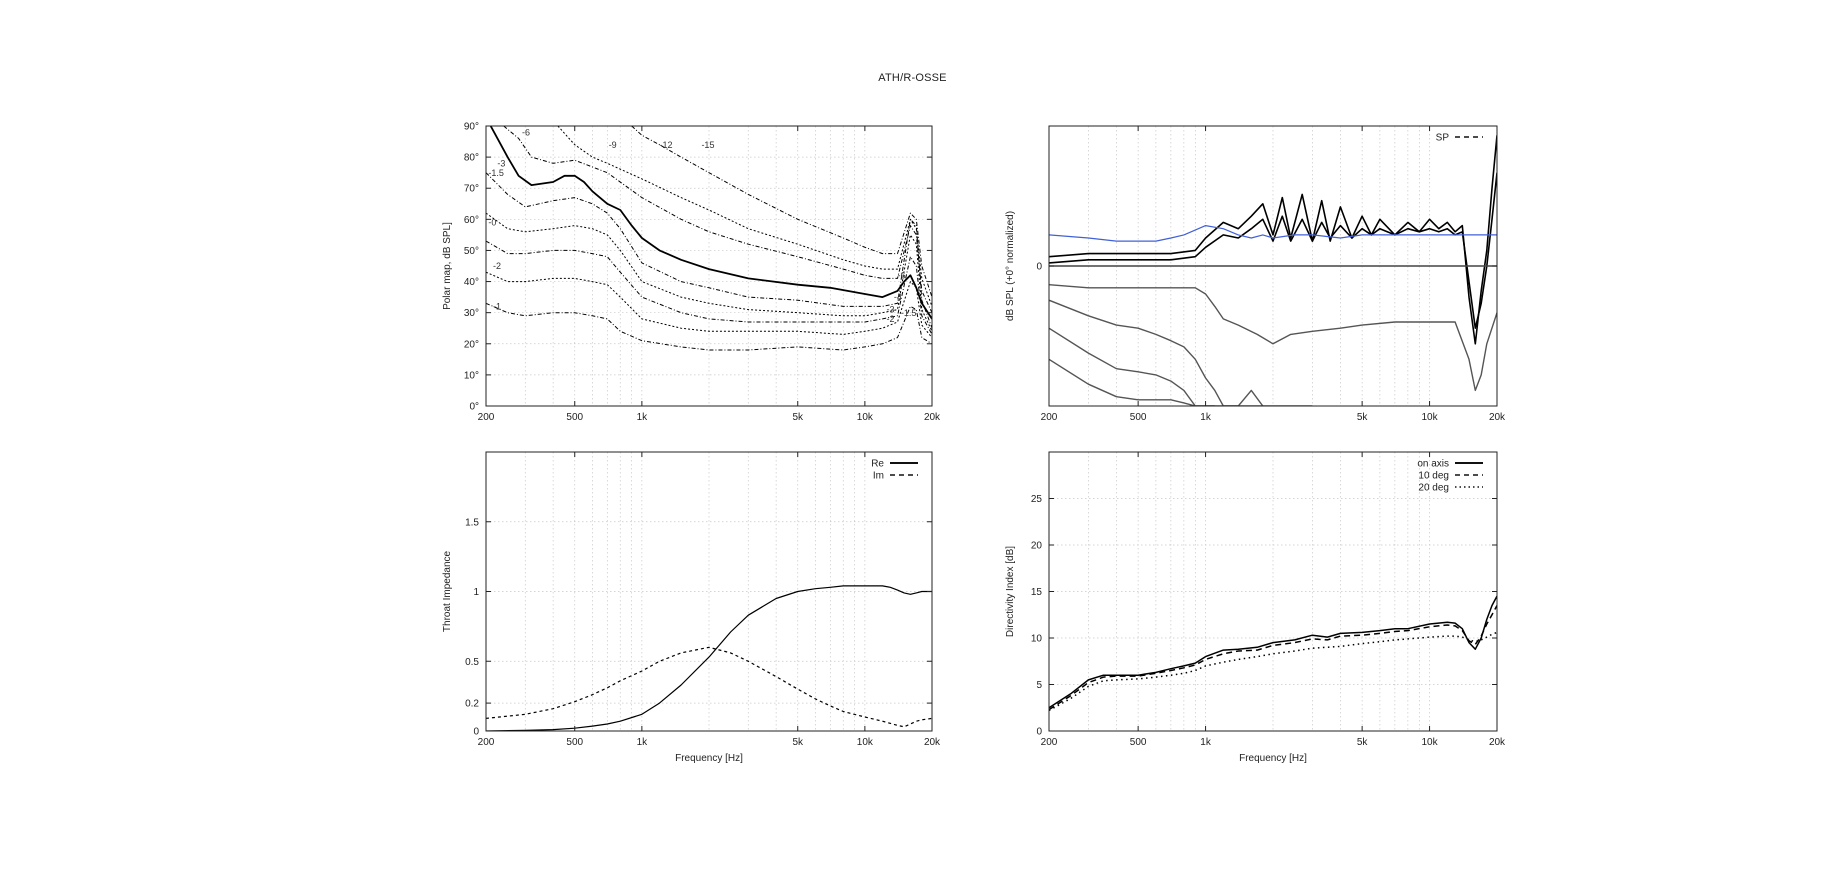 Image resolution: width=1825 pixels, height=891 pixels. I want to click on contour-label: -6, so click(901, 275).